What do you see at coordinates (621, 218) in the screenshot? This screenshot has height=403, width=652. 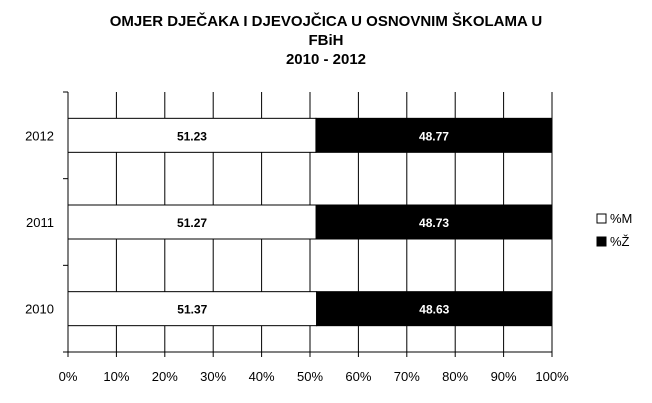 I see `legend-label: %M` at bounding box center [621, 218].